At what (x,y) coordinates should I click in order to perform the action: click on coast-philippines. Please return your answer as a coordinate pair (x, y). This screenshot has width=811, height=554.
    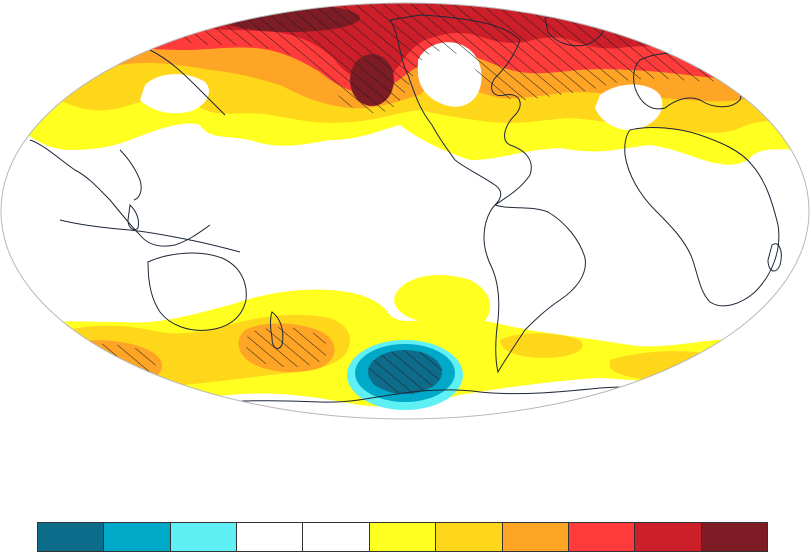
    Looking at the image, I should click on (133, 217).